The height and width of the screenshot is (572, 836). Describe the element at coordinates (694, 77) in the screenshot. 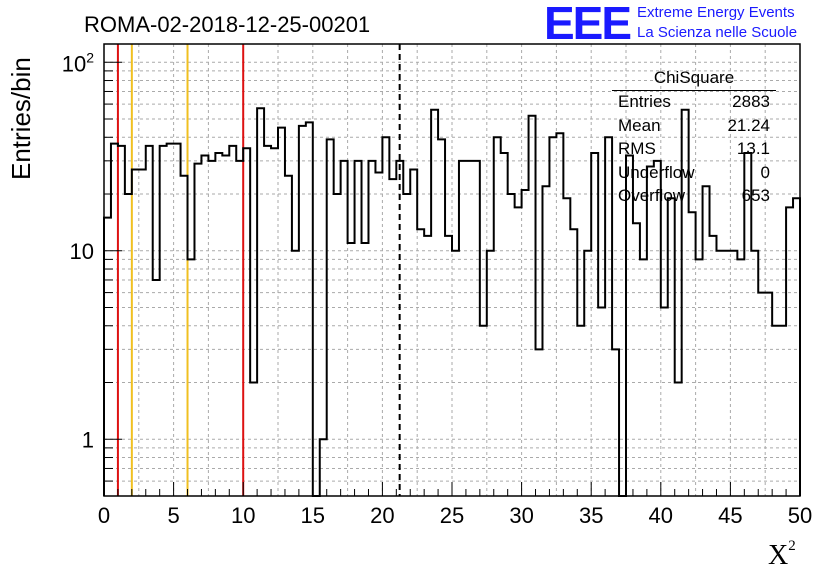

I see `stats-box-title: ChiSquare` at that location.